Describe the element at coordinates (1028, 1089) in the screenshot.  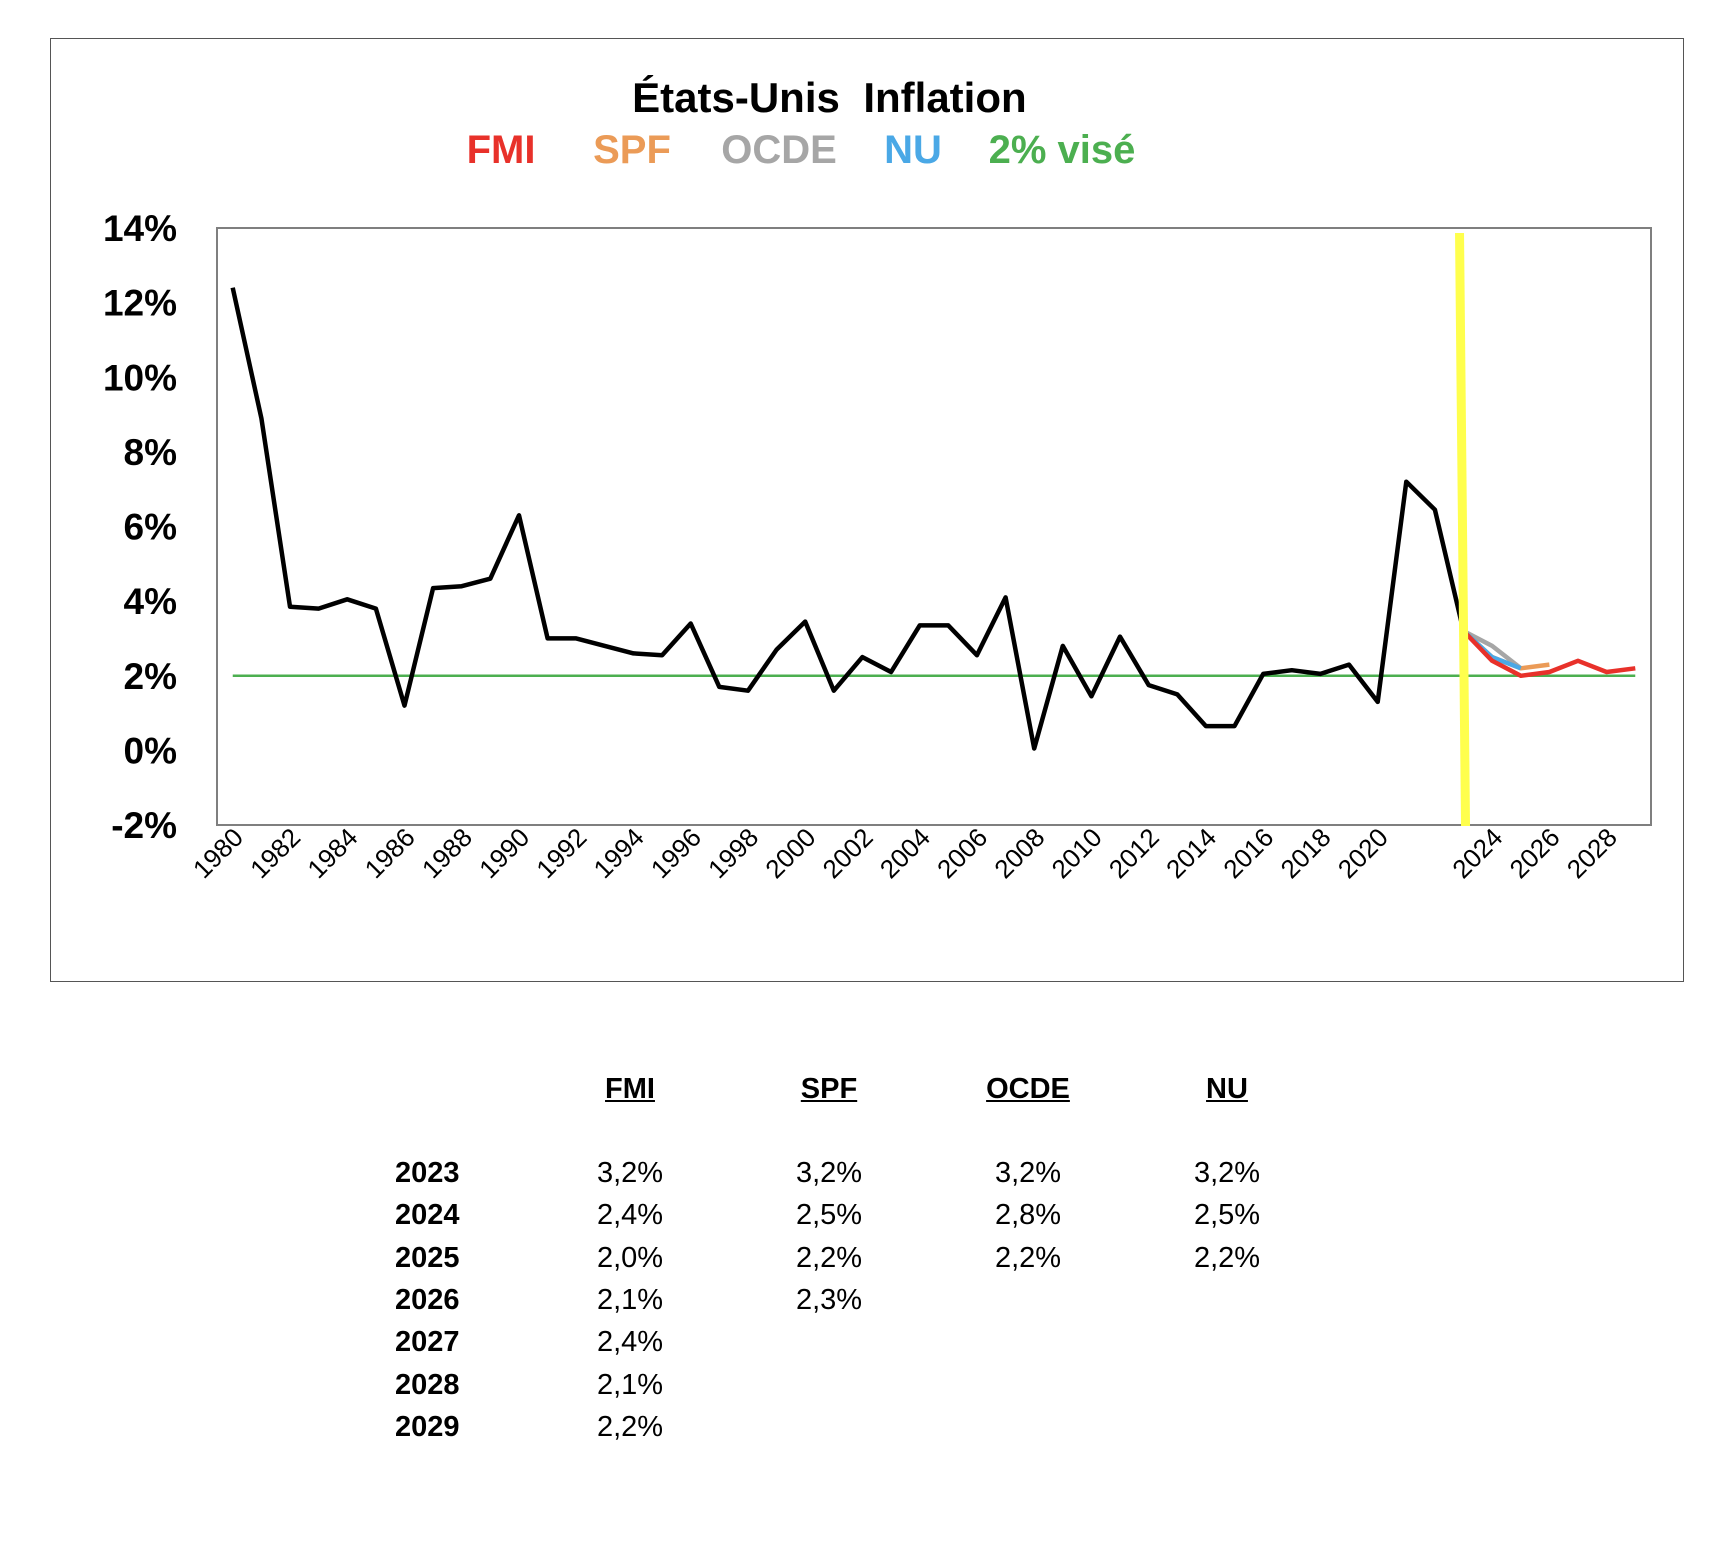
I see `table-header-ocde: OCDE` at that location.